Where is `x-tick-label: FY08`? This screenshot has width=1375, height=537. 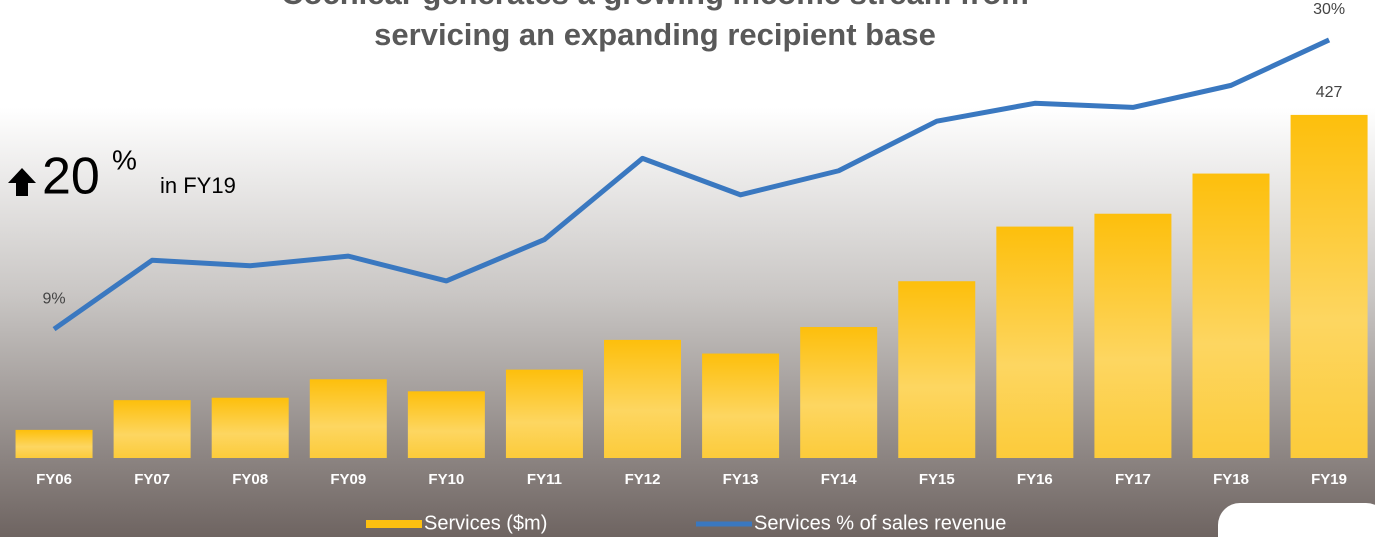 x-tick-label: FY08 is located at coordinates (250, 479).